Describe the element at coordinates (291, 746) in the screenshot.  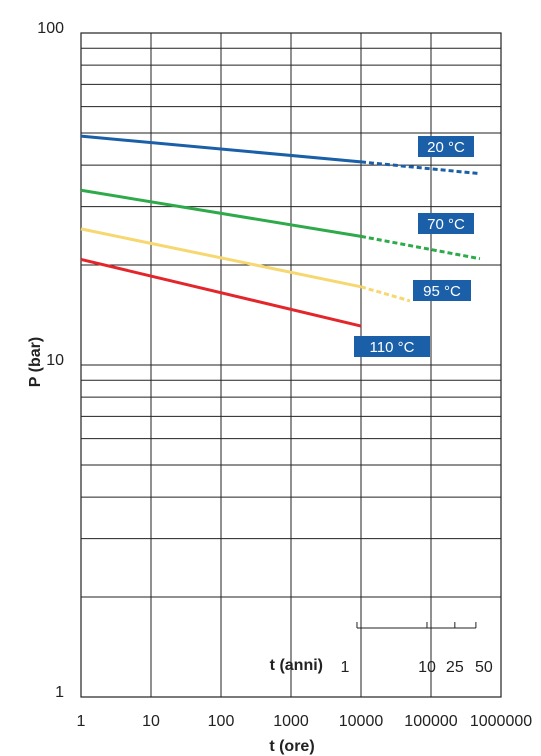
I see `x-axis-title: t (ore)` at that location.